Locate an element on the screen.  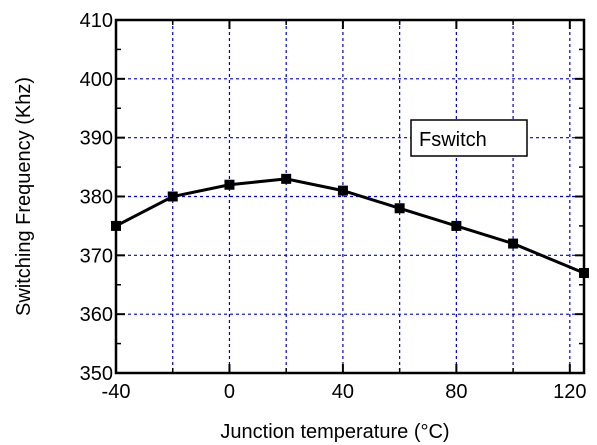
y-tick-label: 370 is located at coordinates (96, 256).